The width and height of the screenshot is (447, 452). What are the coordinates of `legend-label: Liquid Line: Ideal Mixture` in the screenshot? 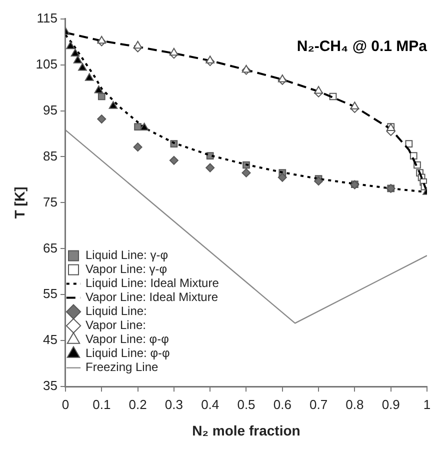 It's located at (152, 283).